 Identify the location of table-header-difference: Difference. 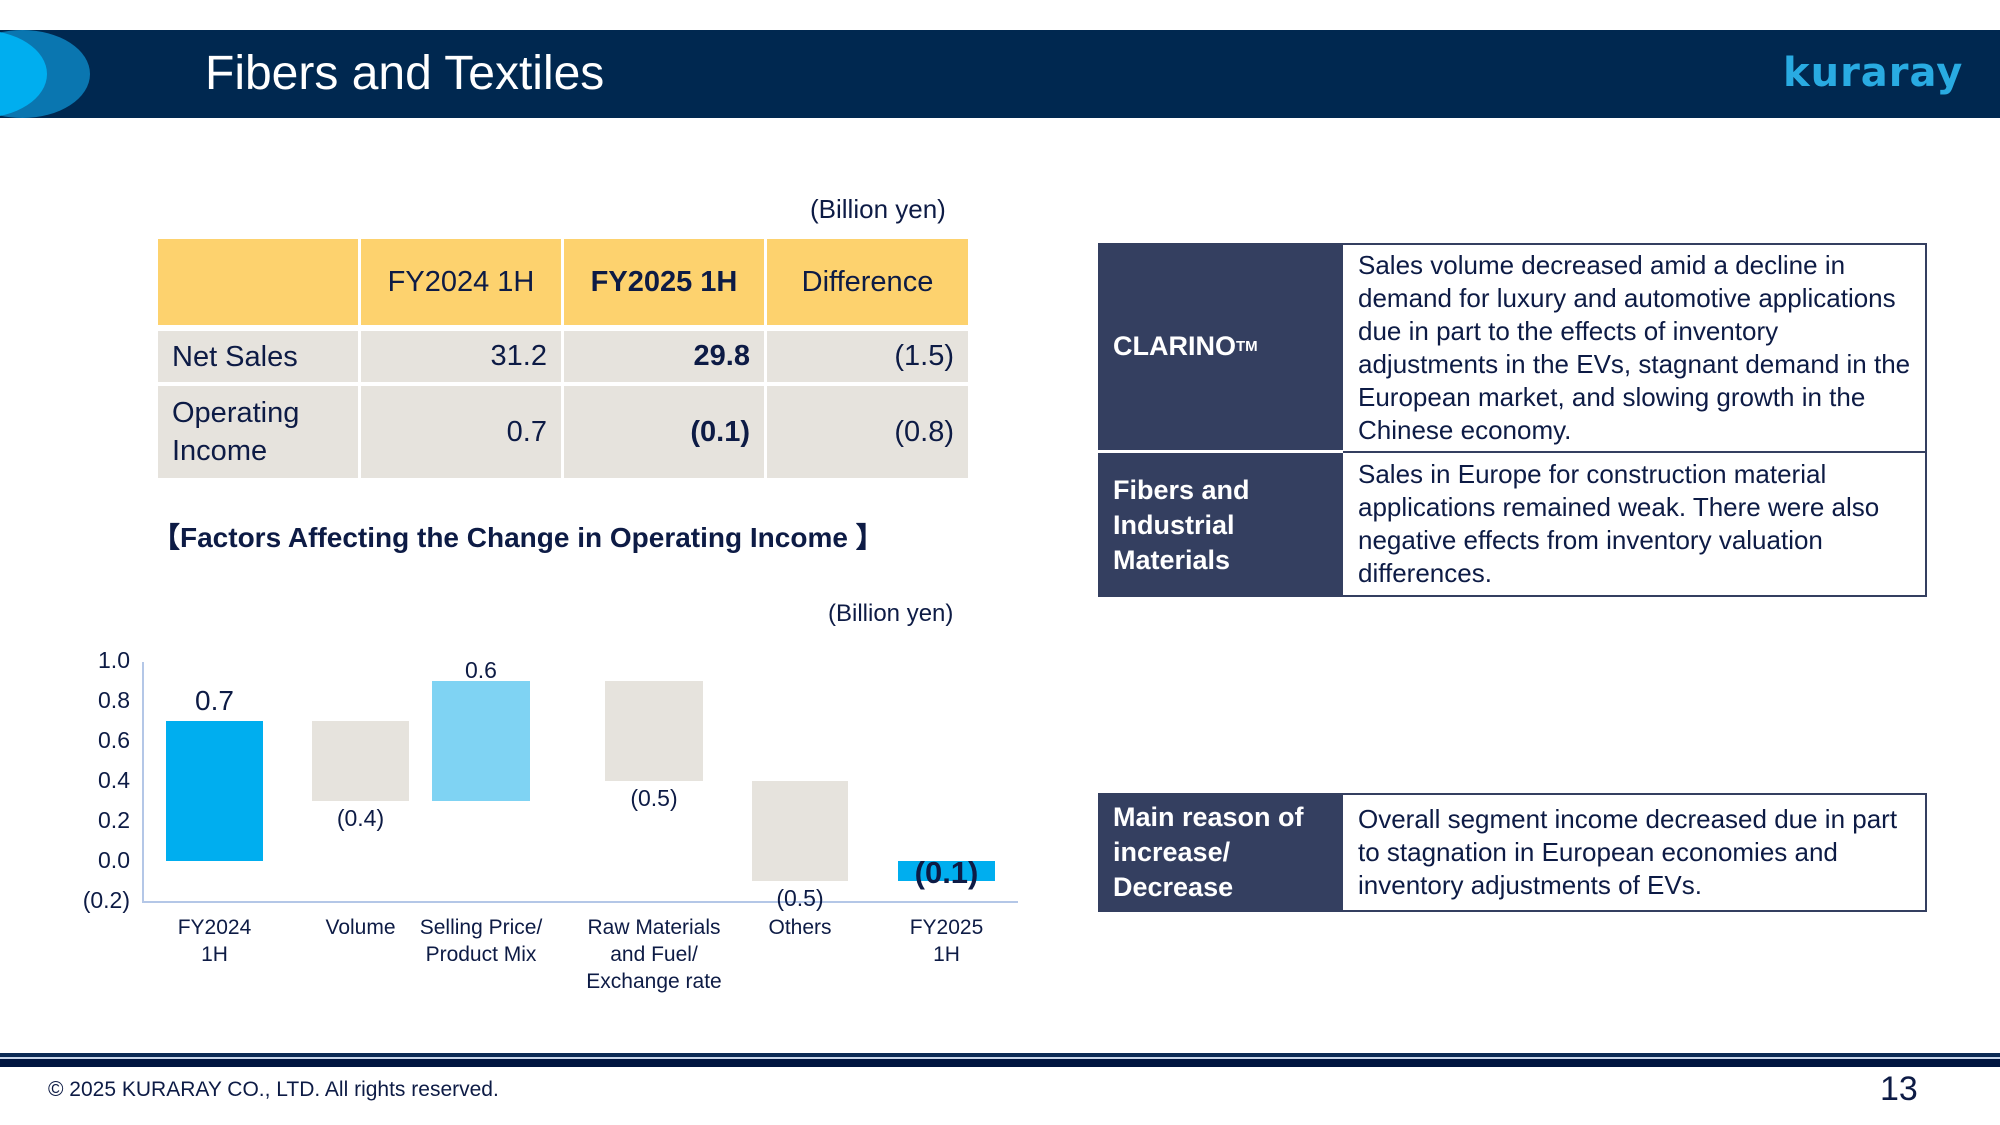
(867, 282).